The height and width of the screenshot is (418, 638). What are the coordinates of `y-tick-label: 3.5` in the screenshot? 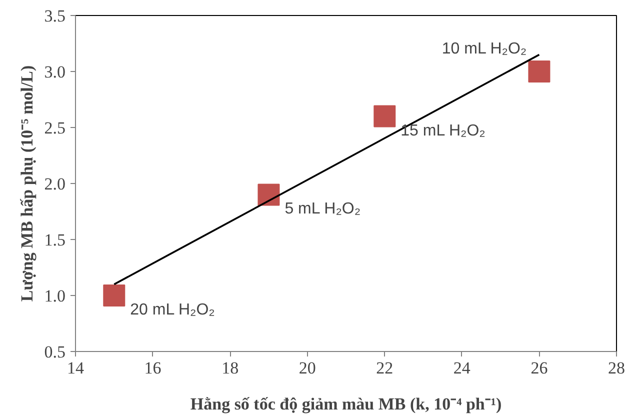 It's located at (55, 16).